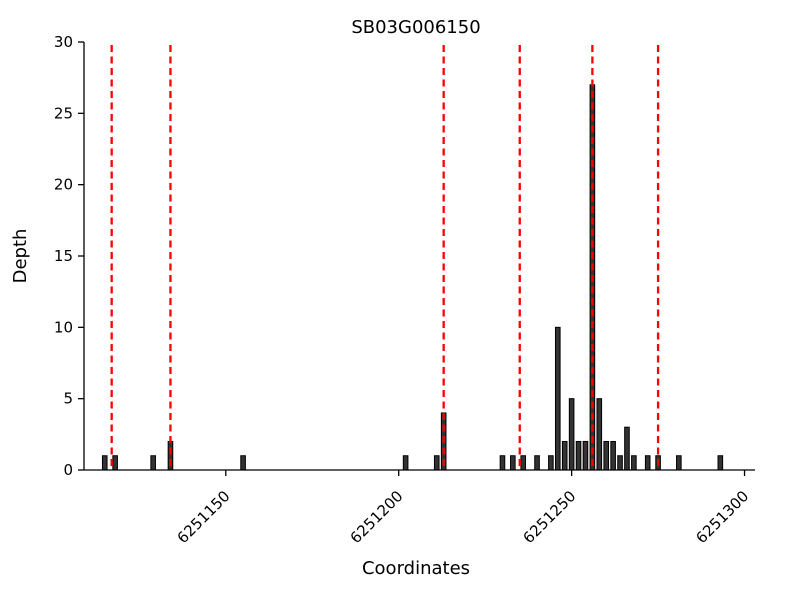 This screenshot has width=800, height=600. Describe the element at coordinates (63, 327) in the screenshot. I see `y-tick-label: 10` at that location.